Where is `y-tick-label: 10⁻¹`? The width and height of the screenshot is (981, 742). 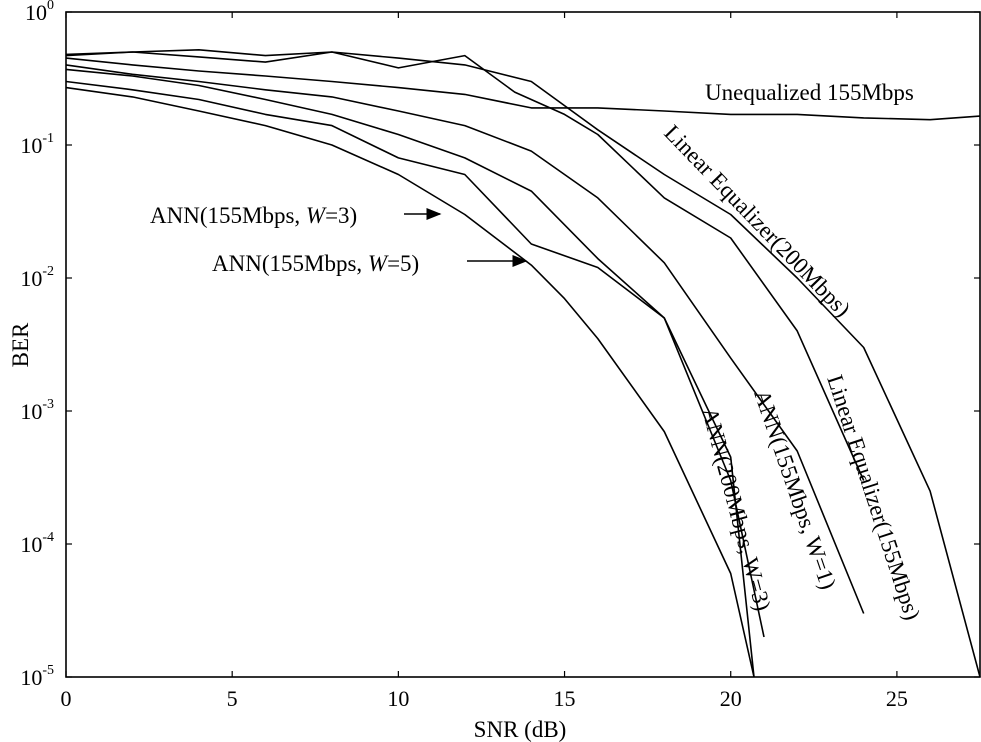
y-tick-label: 10⁻¹ is located at coordinates (37, 144).